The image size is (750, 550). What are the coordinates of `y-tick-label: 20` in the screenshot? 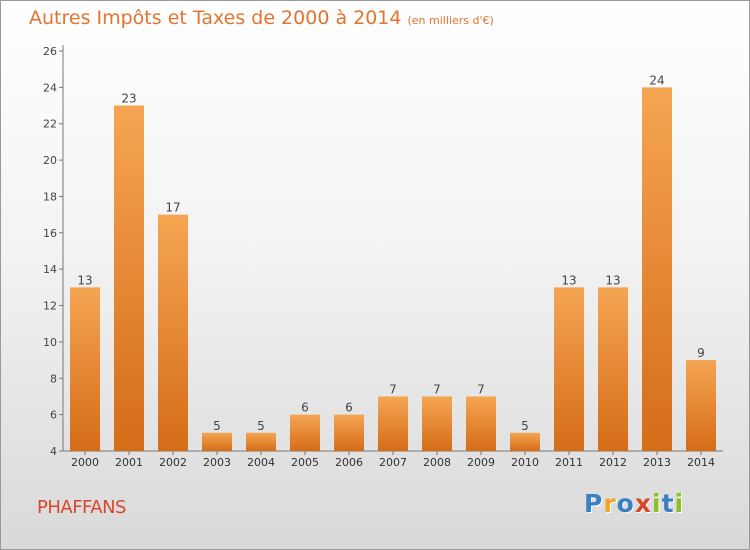 It's located at (50, 160).